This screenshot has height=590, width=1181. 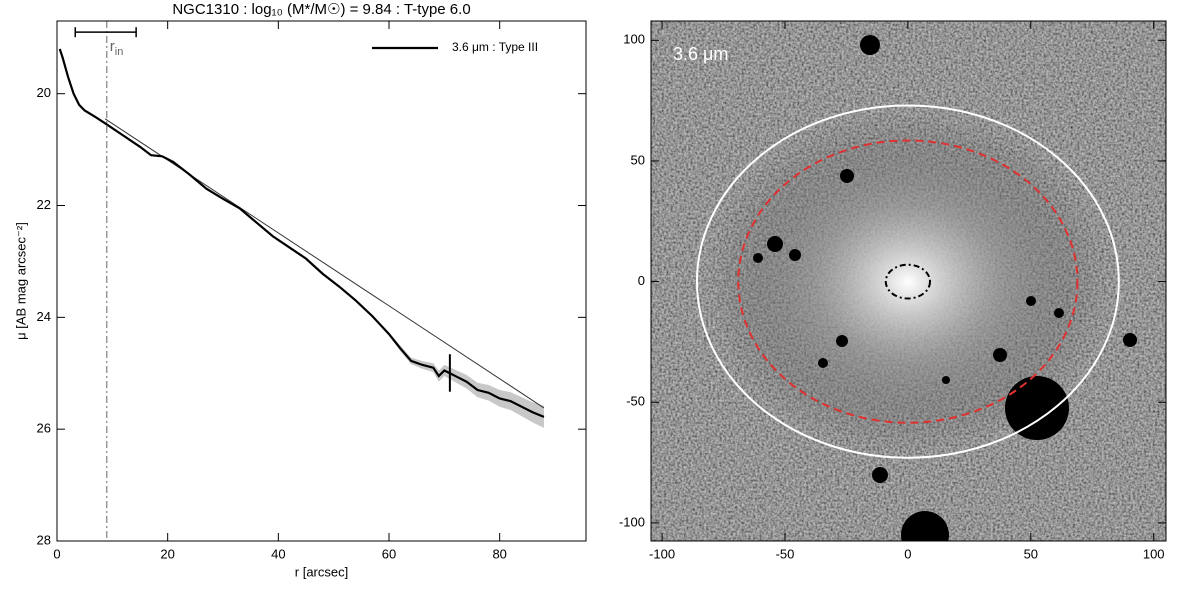 What do you see at coordinates (119, 52) in the screenshot?
I see `rin-label-sub: in` at bounding box center [119, 52].